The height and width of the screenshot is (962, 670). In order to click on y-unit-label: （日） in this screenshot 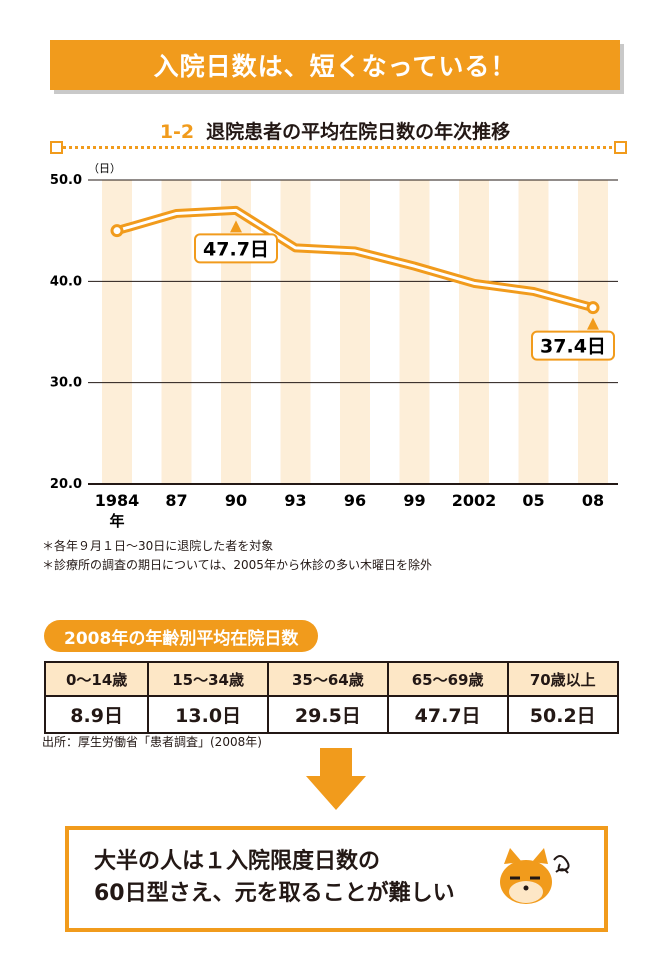, I will do `click(104, 168)`.